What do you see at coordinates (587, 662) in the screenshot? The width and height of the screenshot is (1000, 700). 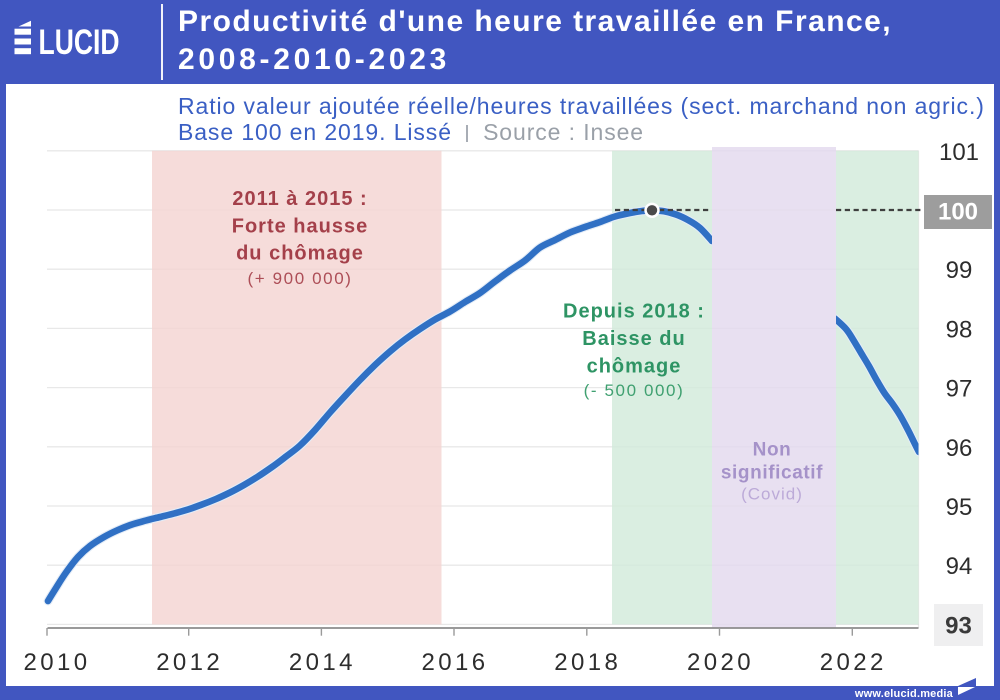 I see `svg-text: 2018` at bounding box center [587, 662].